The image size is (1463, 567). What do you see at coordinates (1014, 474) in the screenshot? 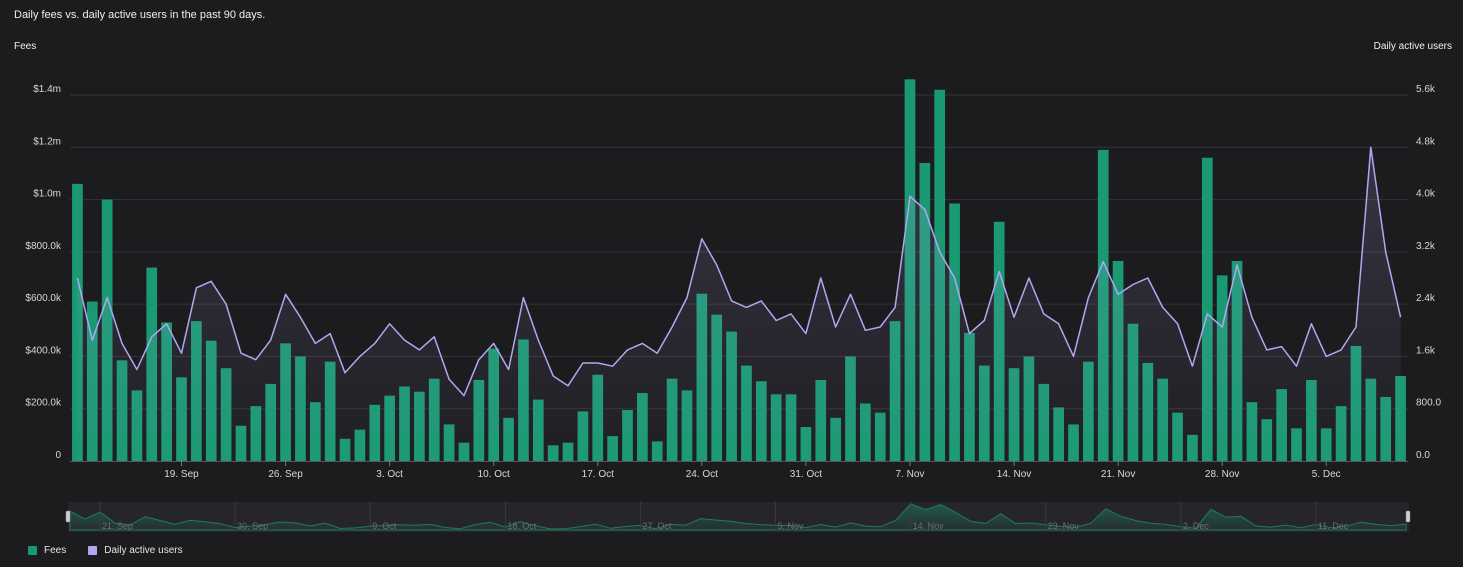
I see `x-tick-label: 14. Nov` at bounding box center [1014, 474].